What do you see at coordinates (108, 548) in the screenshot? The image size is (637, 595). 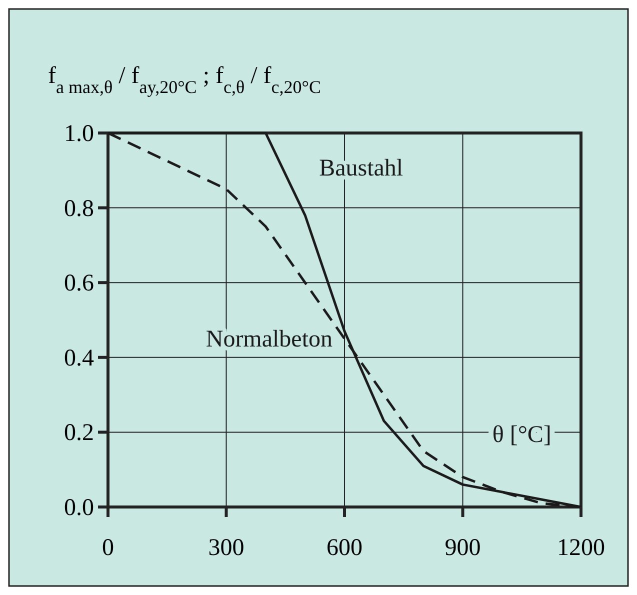 I see `x-tick-label: 0` at bounding box center [108, 548].